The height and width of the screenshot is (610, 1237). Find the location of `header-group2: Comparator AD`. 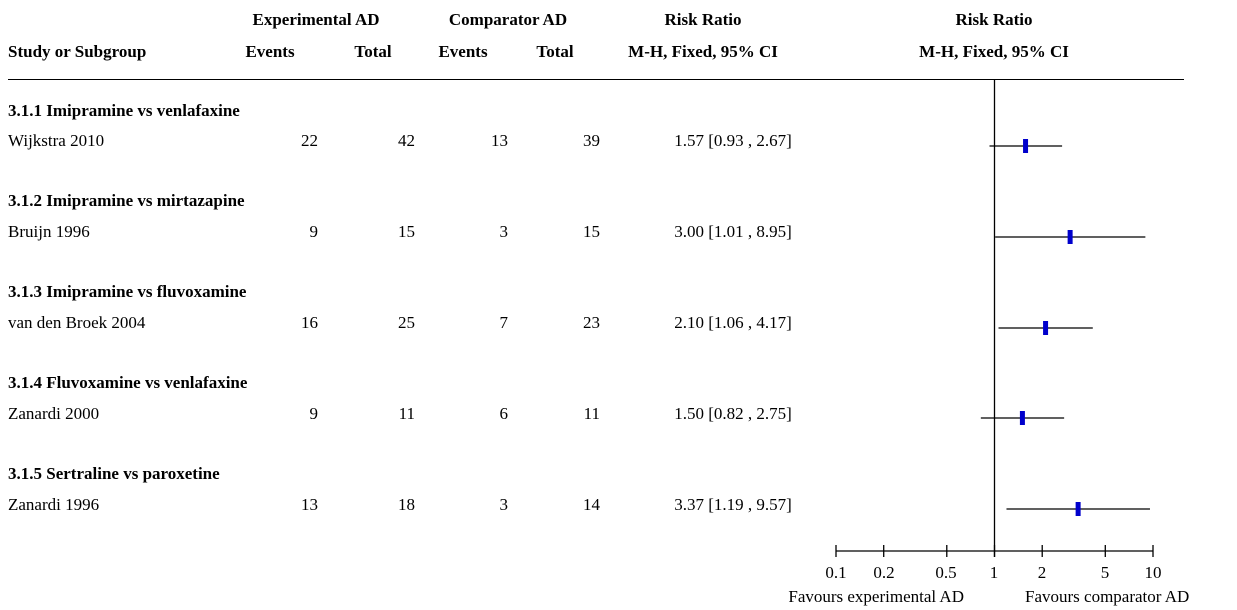

header-group2: Comparator AD is located at coordinates (508, 19).